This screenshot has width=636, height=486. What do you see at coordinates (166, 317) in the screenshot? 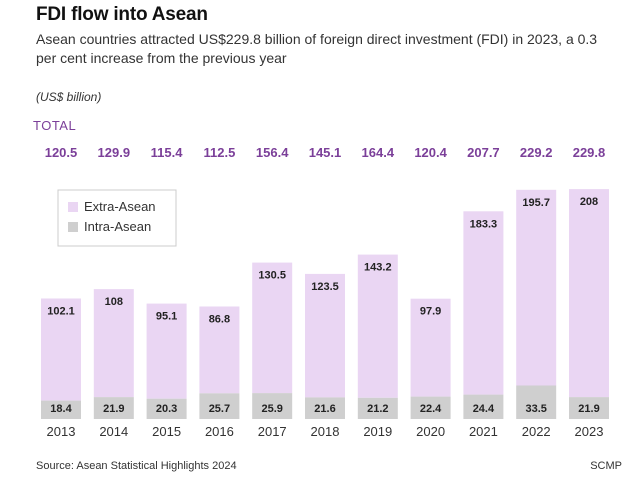
I see `label-extra-asean-2015: 95.1` at bounding box center [166, 317].